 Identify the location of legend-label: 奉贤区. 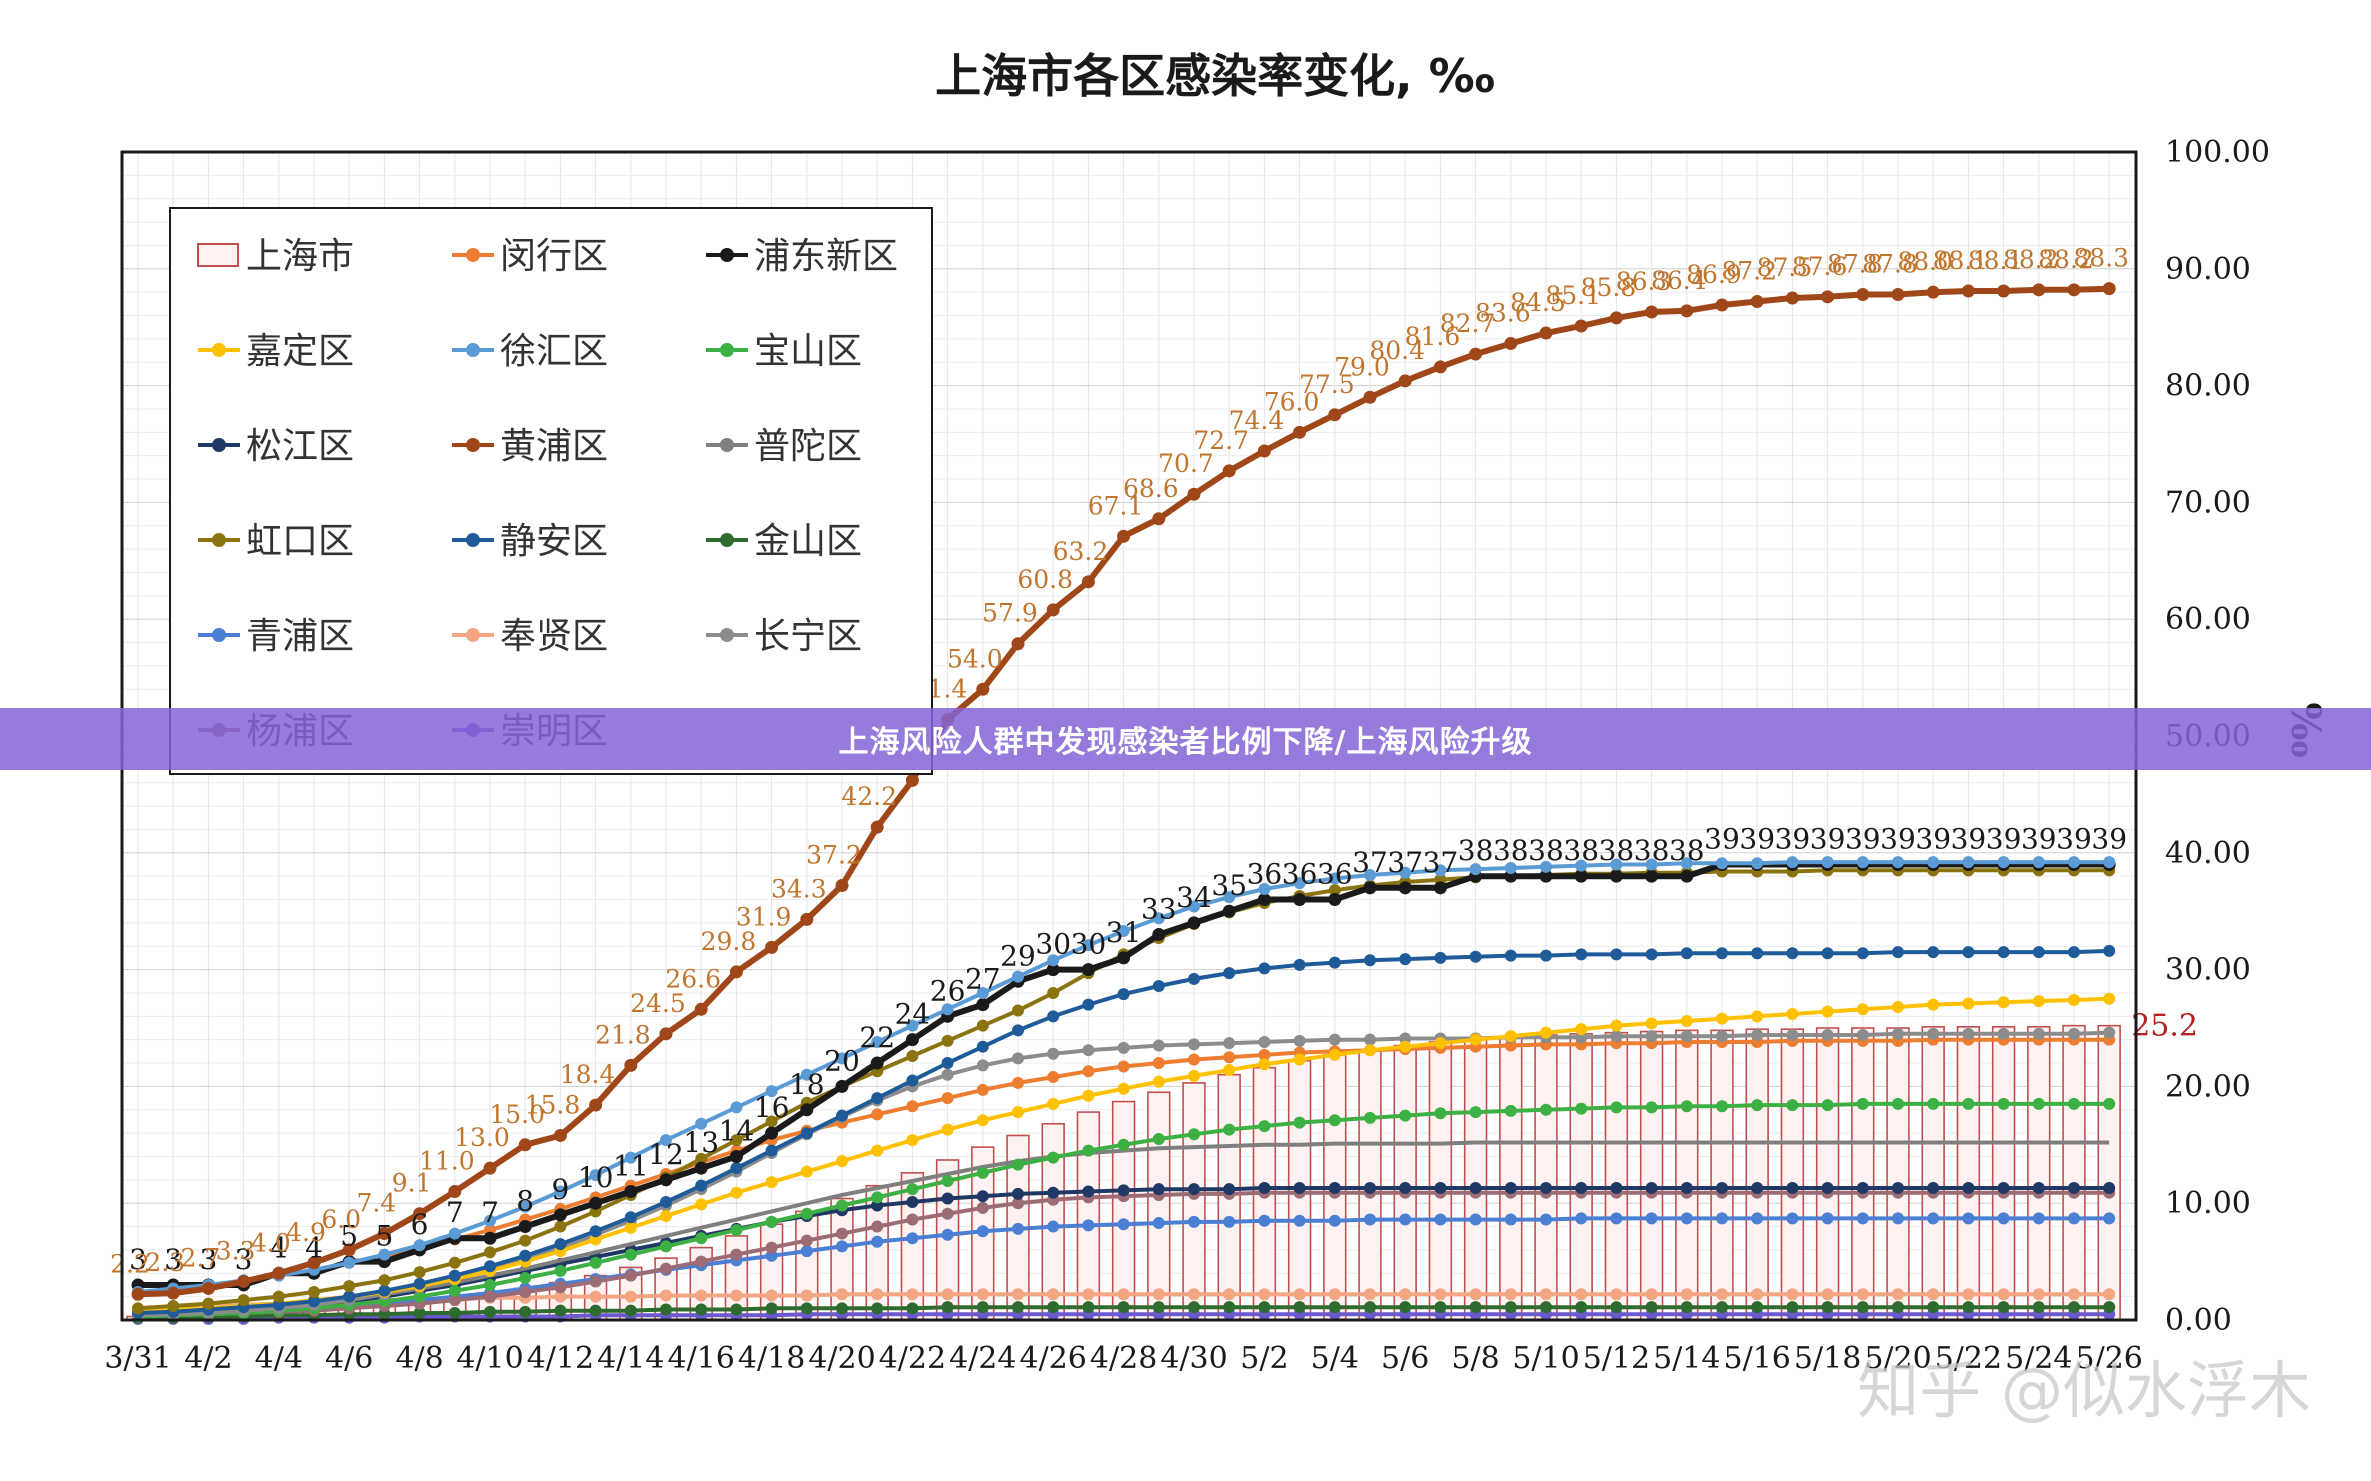
(554, 636).